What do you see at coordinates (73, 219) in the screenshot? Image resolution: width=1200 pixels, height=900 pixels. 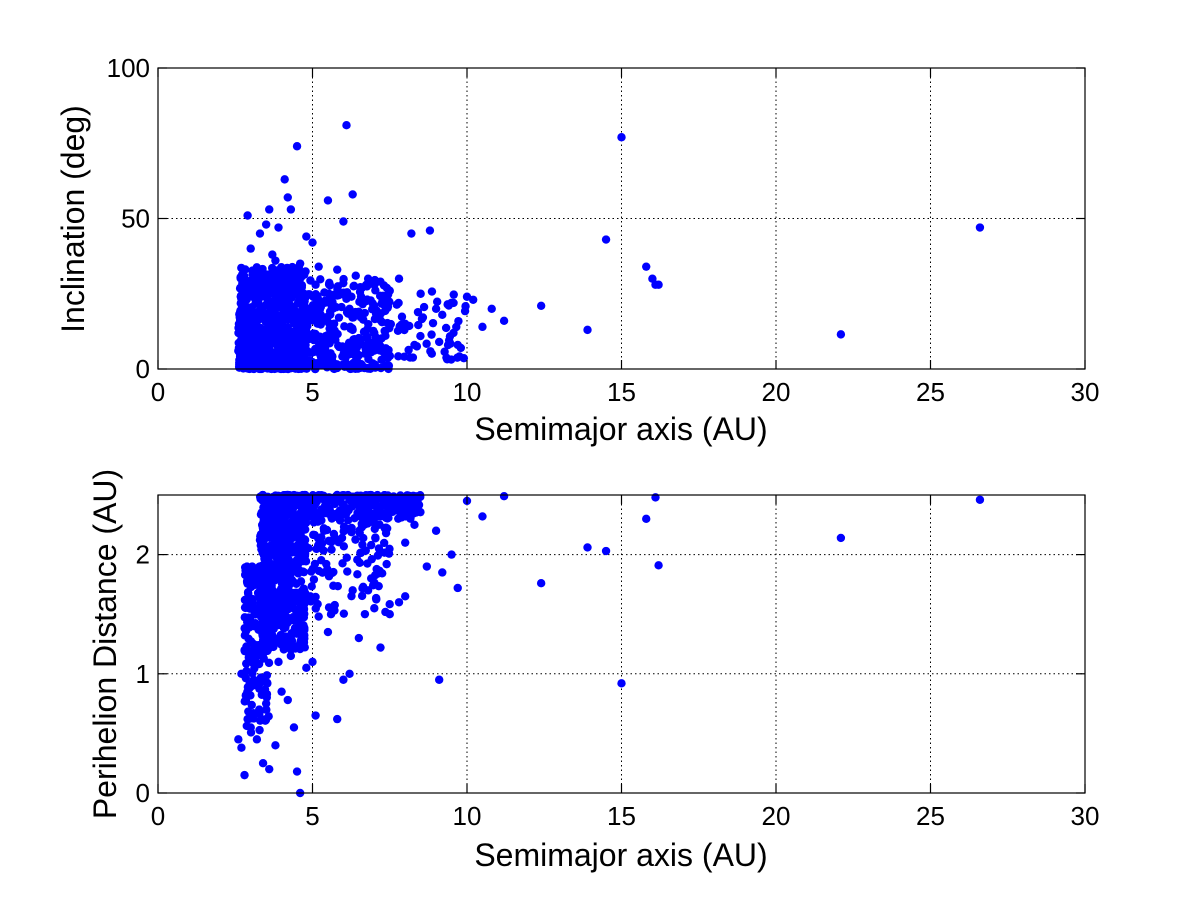 I see `top-y-axis-label: Inclination (deg)` at bounding box center [73, 219].